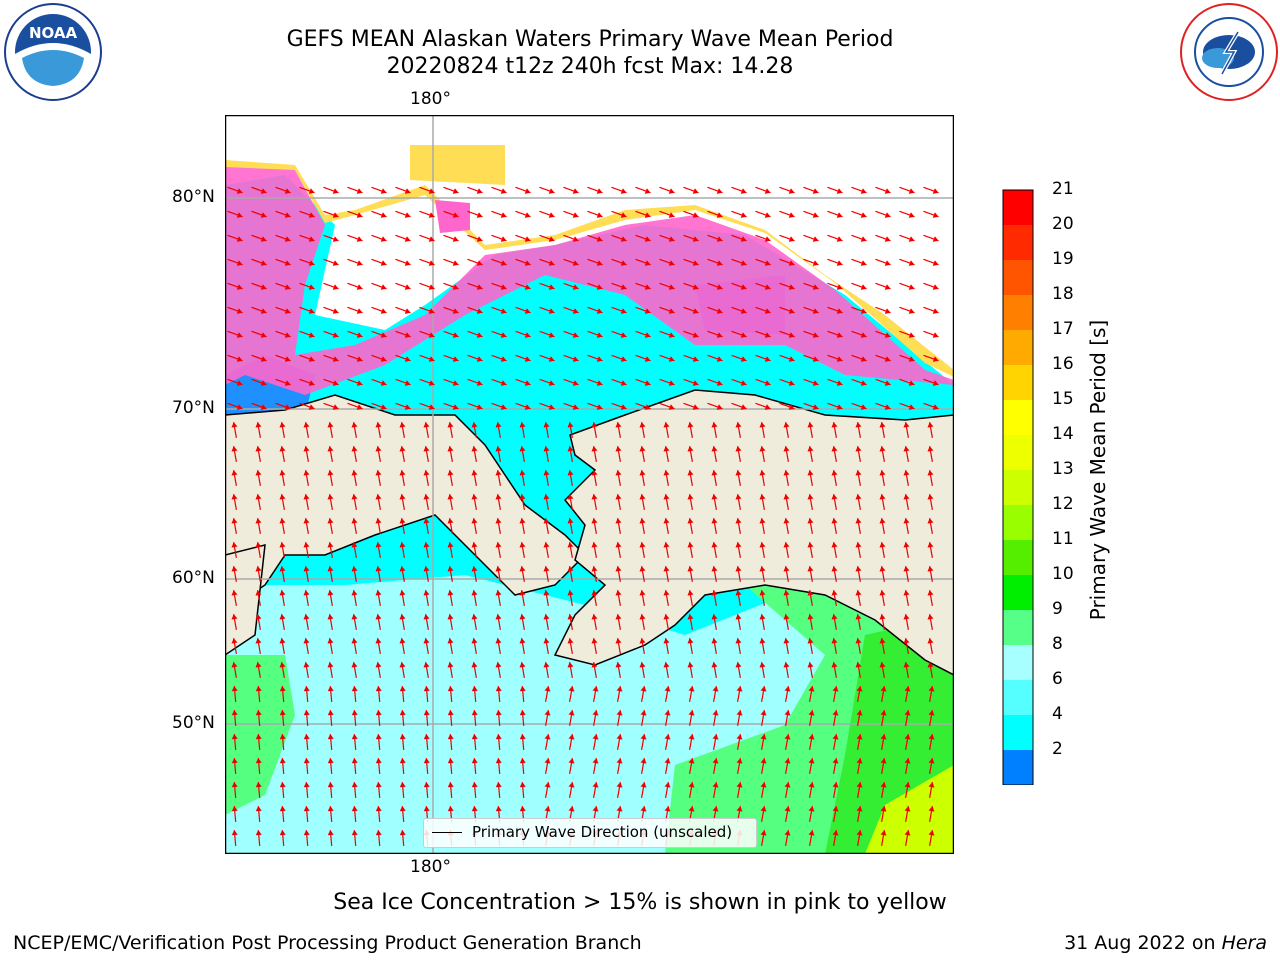 The image size is (1280, 960). What do you see at coordinates (1063, 189) in the screenshot?
I see `colorbar-tick-label: 21` at bounding box center [1063, 189].